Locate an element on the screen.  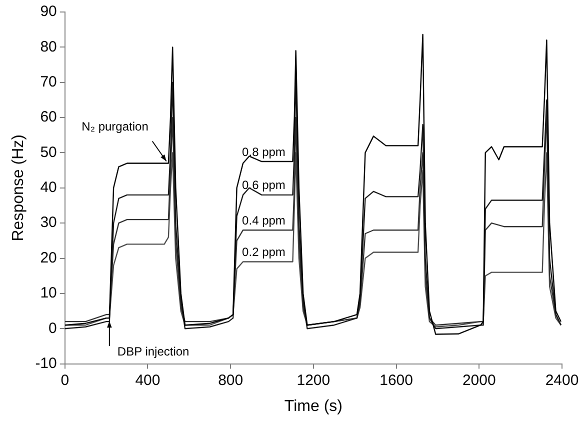
x-tick-label: 2400 is located at coordinates (562, 380).